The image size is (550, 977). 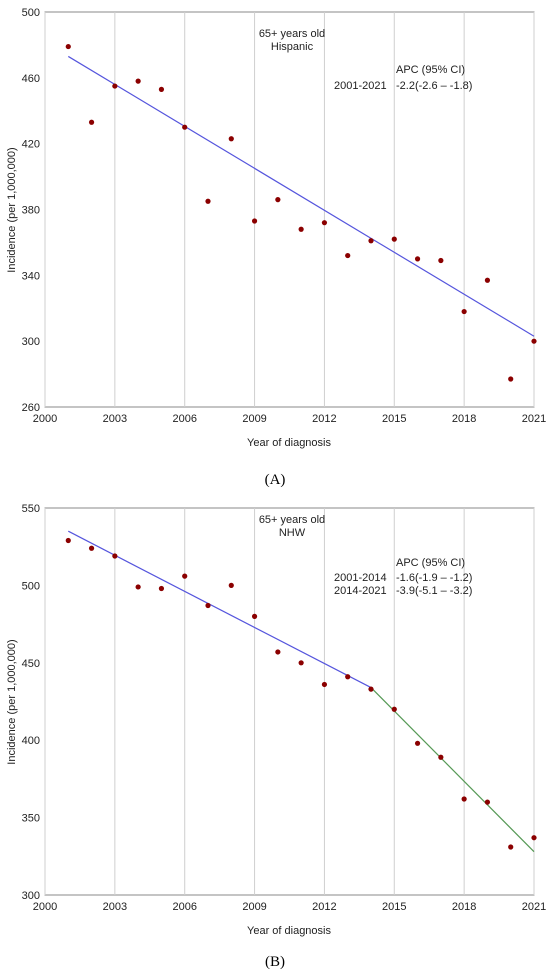 What do you see at coordinates (434, 591) in the screenshot?
I see `apc-value-2: -3.9(-5.1 – -3.2)` at bounding box center [434, 591].